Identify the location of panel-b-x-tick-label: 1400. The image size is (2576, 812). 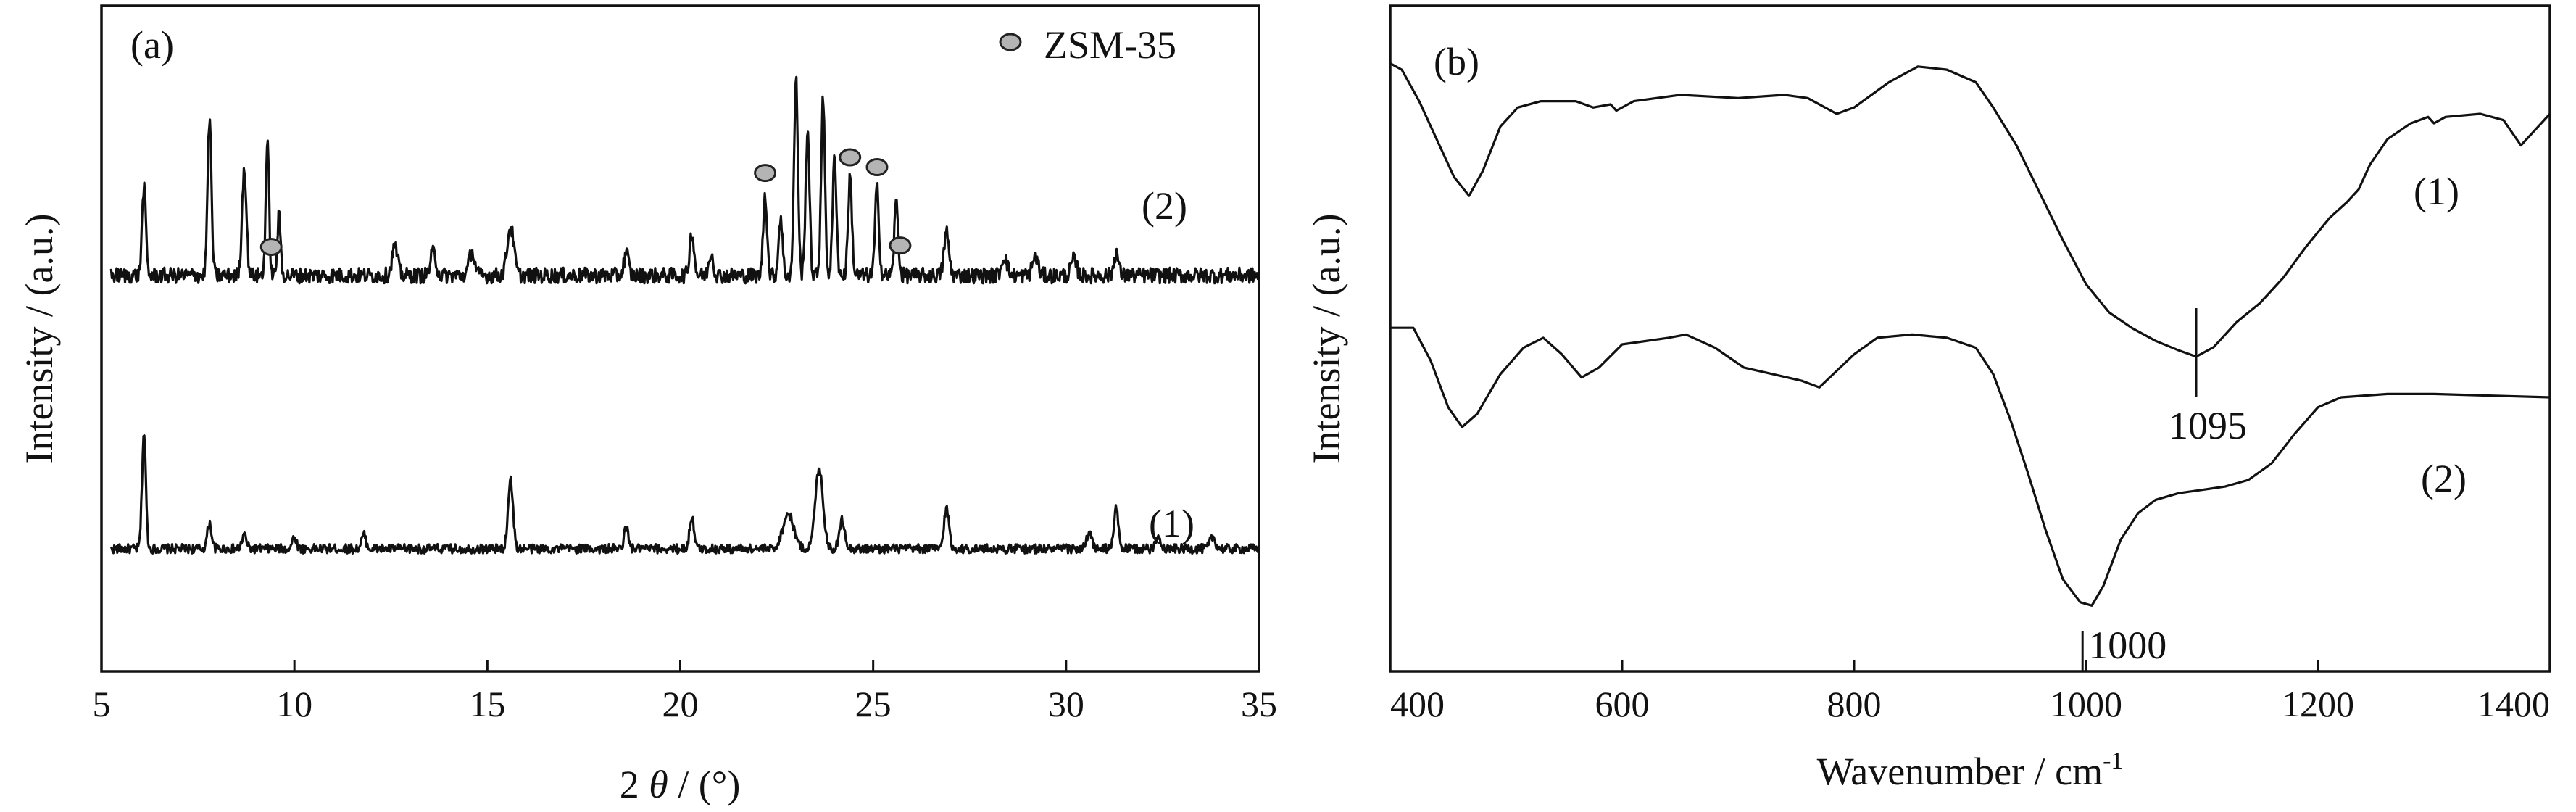
(2513, 704).